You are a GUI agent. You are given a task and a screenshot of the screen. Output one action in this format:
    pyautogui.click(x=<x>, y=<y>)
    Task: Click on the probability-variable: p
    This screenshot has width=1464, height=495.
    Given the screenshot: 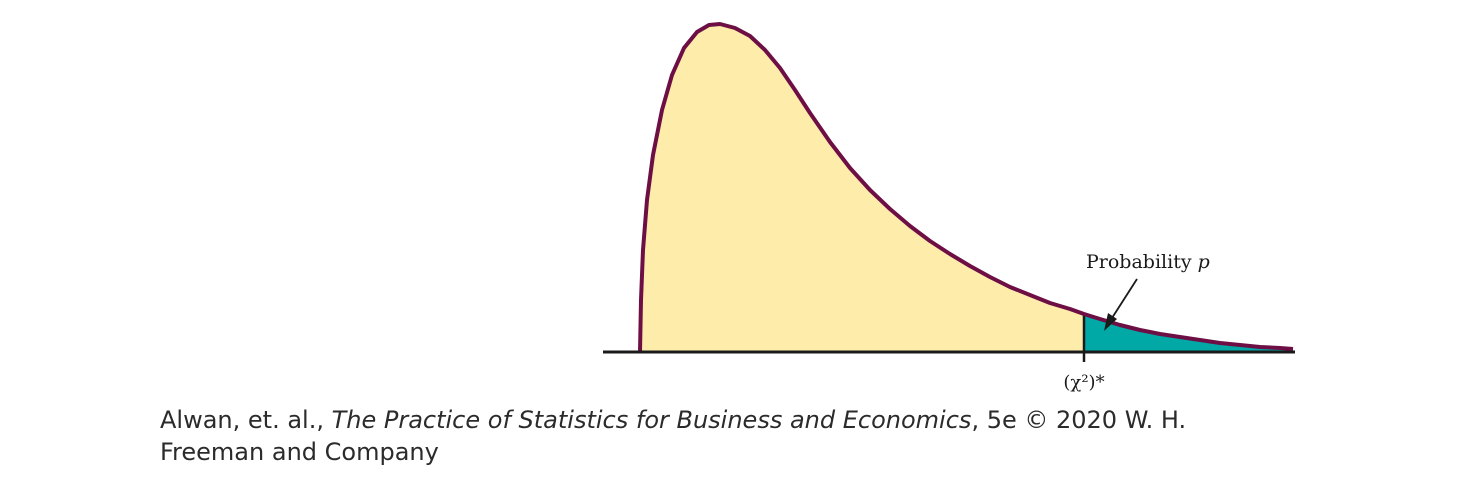 What is the action you would take?
    pyautogui.click(x=1204, y=262)
    